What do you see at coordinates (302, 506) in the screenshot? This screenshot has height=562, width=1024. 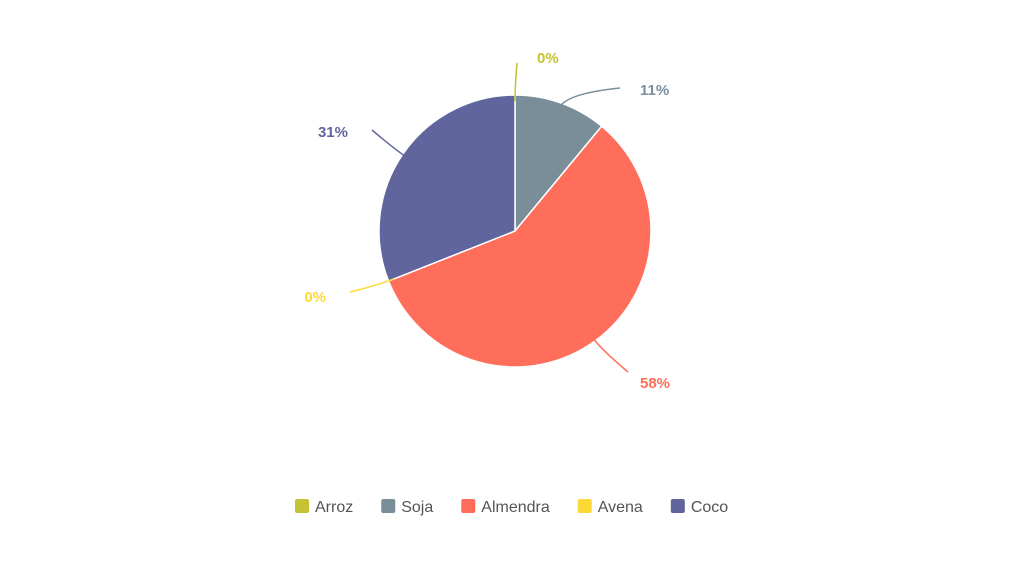 I see `legend-swatch-arroz` at bounding box center [302, 506].